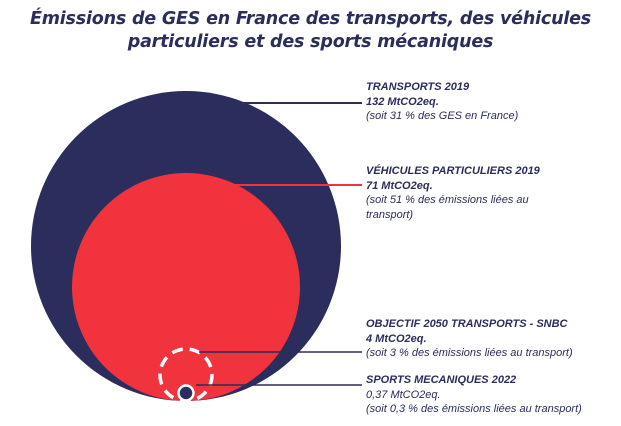 This screenshot has width=621, height=426. What do you see at coordinates (418, 87) in the screenshot?
I see `label-name: TRANSPORTS 2019` at bounding box center [418, 87].